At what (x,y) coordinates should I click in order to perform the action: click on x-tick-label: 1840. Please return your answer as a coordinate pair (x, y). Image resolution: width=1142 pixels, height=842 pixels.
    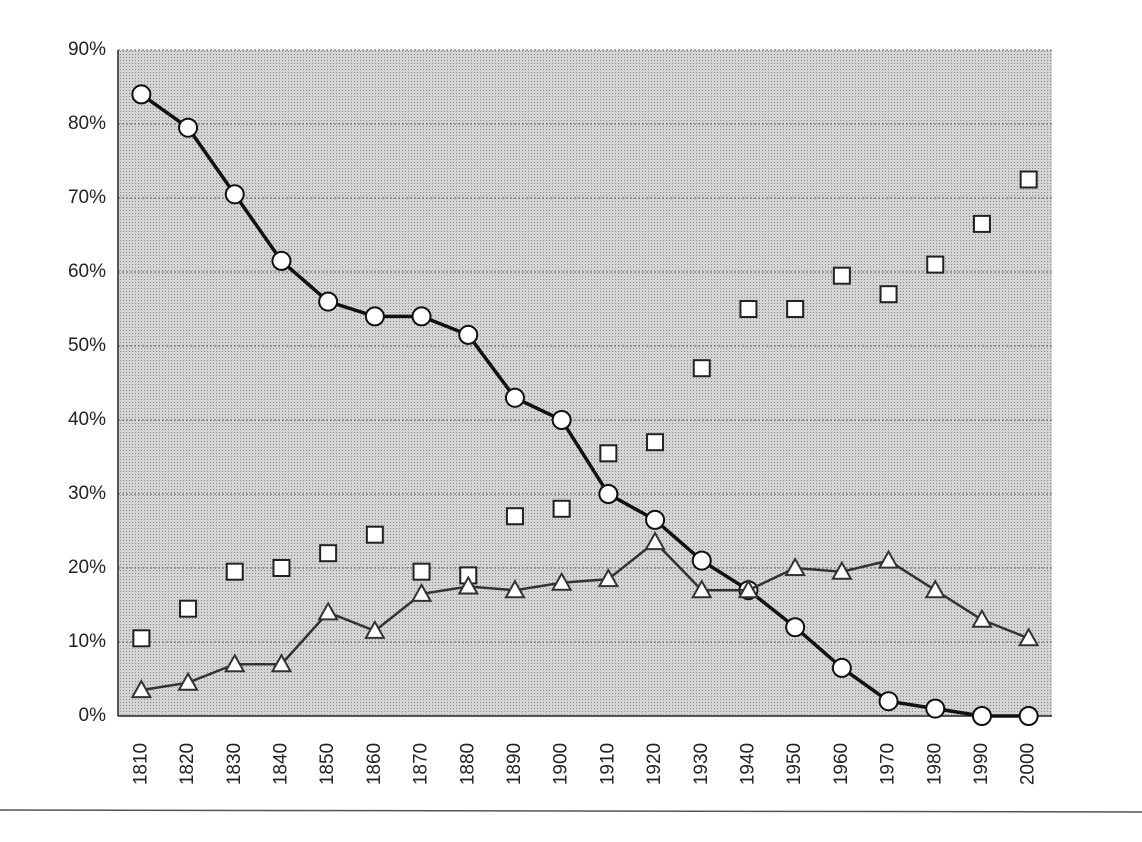
    Looking at the image, I should click on (280, 764).